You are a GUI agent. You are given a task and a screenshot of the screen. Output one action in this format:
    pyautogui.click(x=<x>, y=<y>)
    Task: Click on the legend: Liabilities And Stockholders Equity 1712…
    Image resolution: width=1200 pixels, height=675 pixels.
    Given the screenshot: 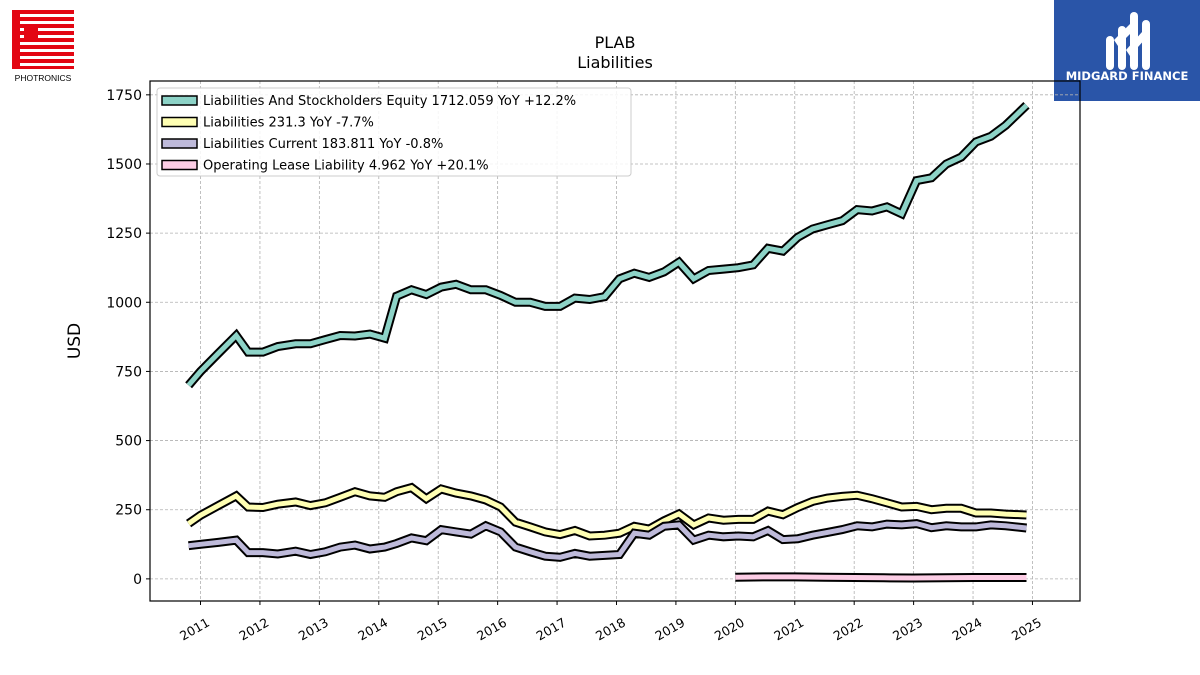 What is the action you would take?
    pyautogui.click(x=394, y=132)
    